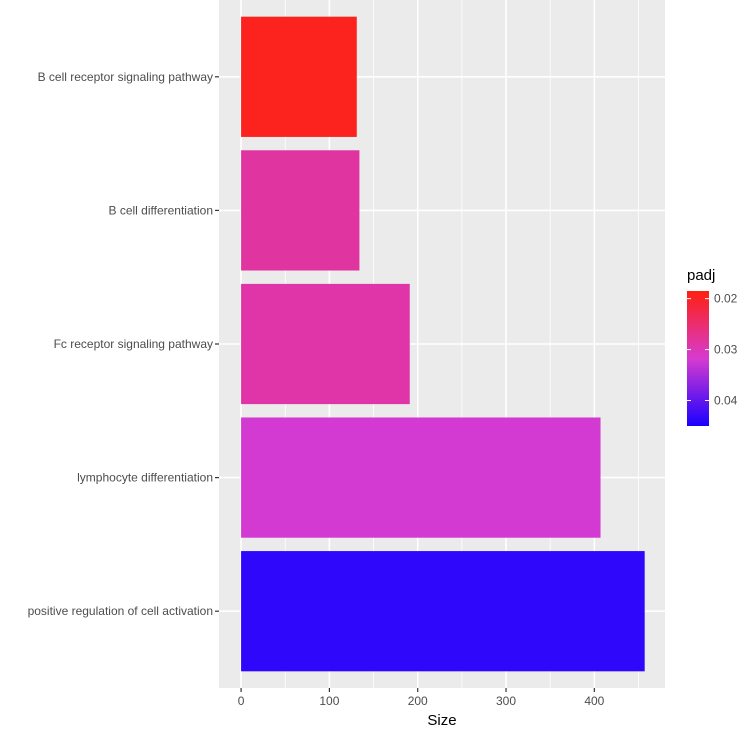 This screenshot has height=730, width=750. I want to click on legend-tick-label: 0.04, so click(726, 401).